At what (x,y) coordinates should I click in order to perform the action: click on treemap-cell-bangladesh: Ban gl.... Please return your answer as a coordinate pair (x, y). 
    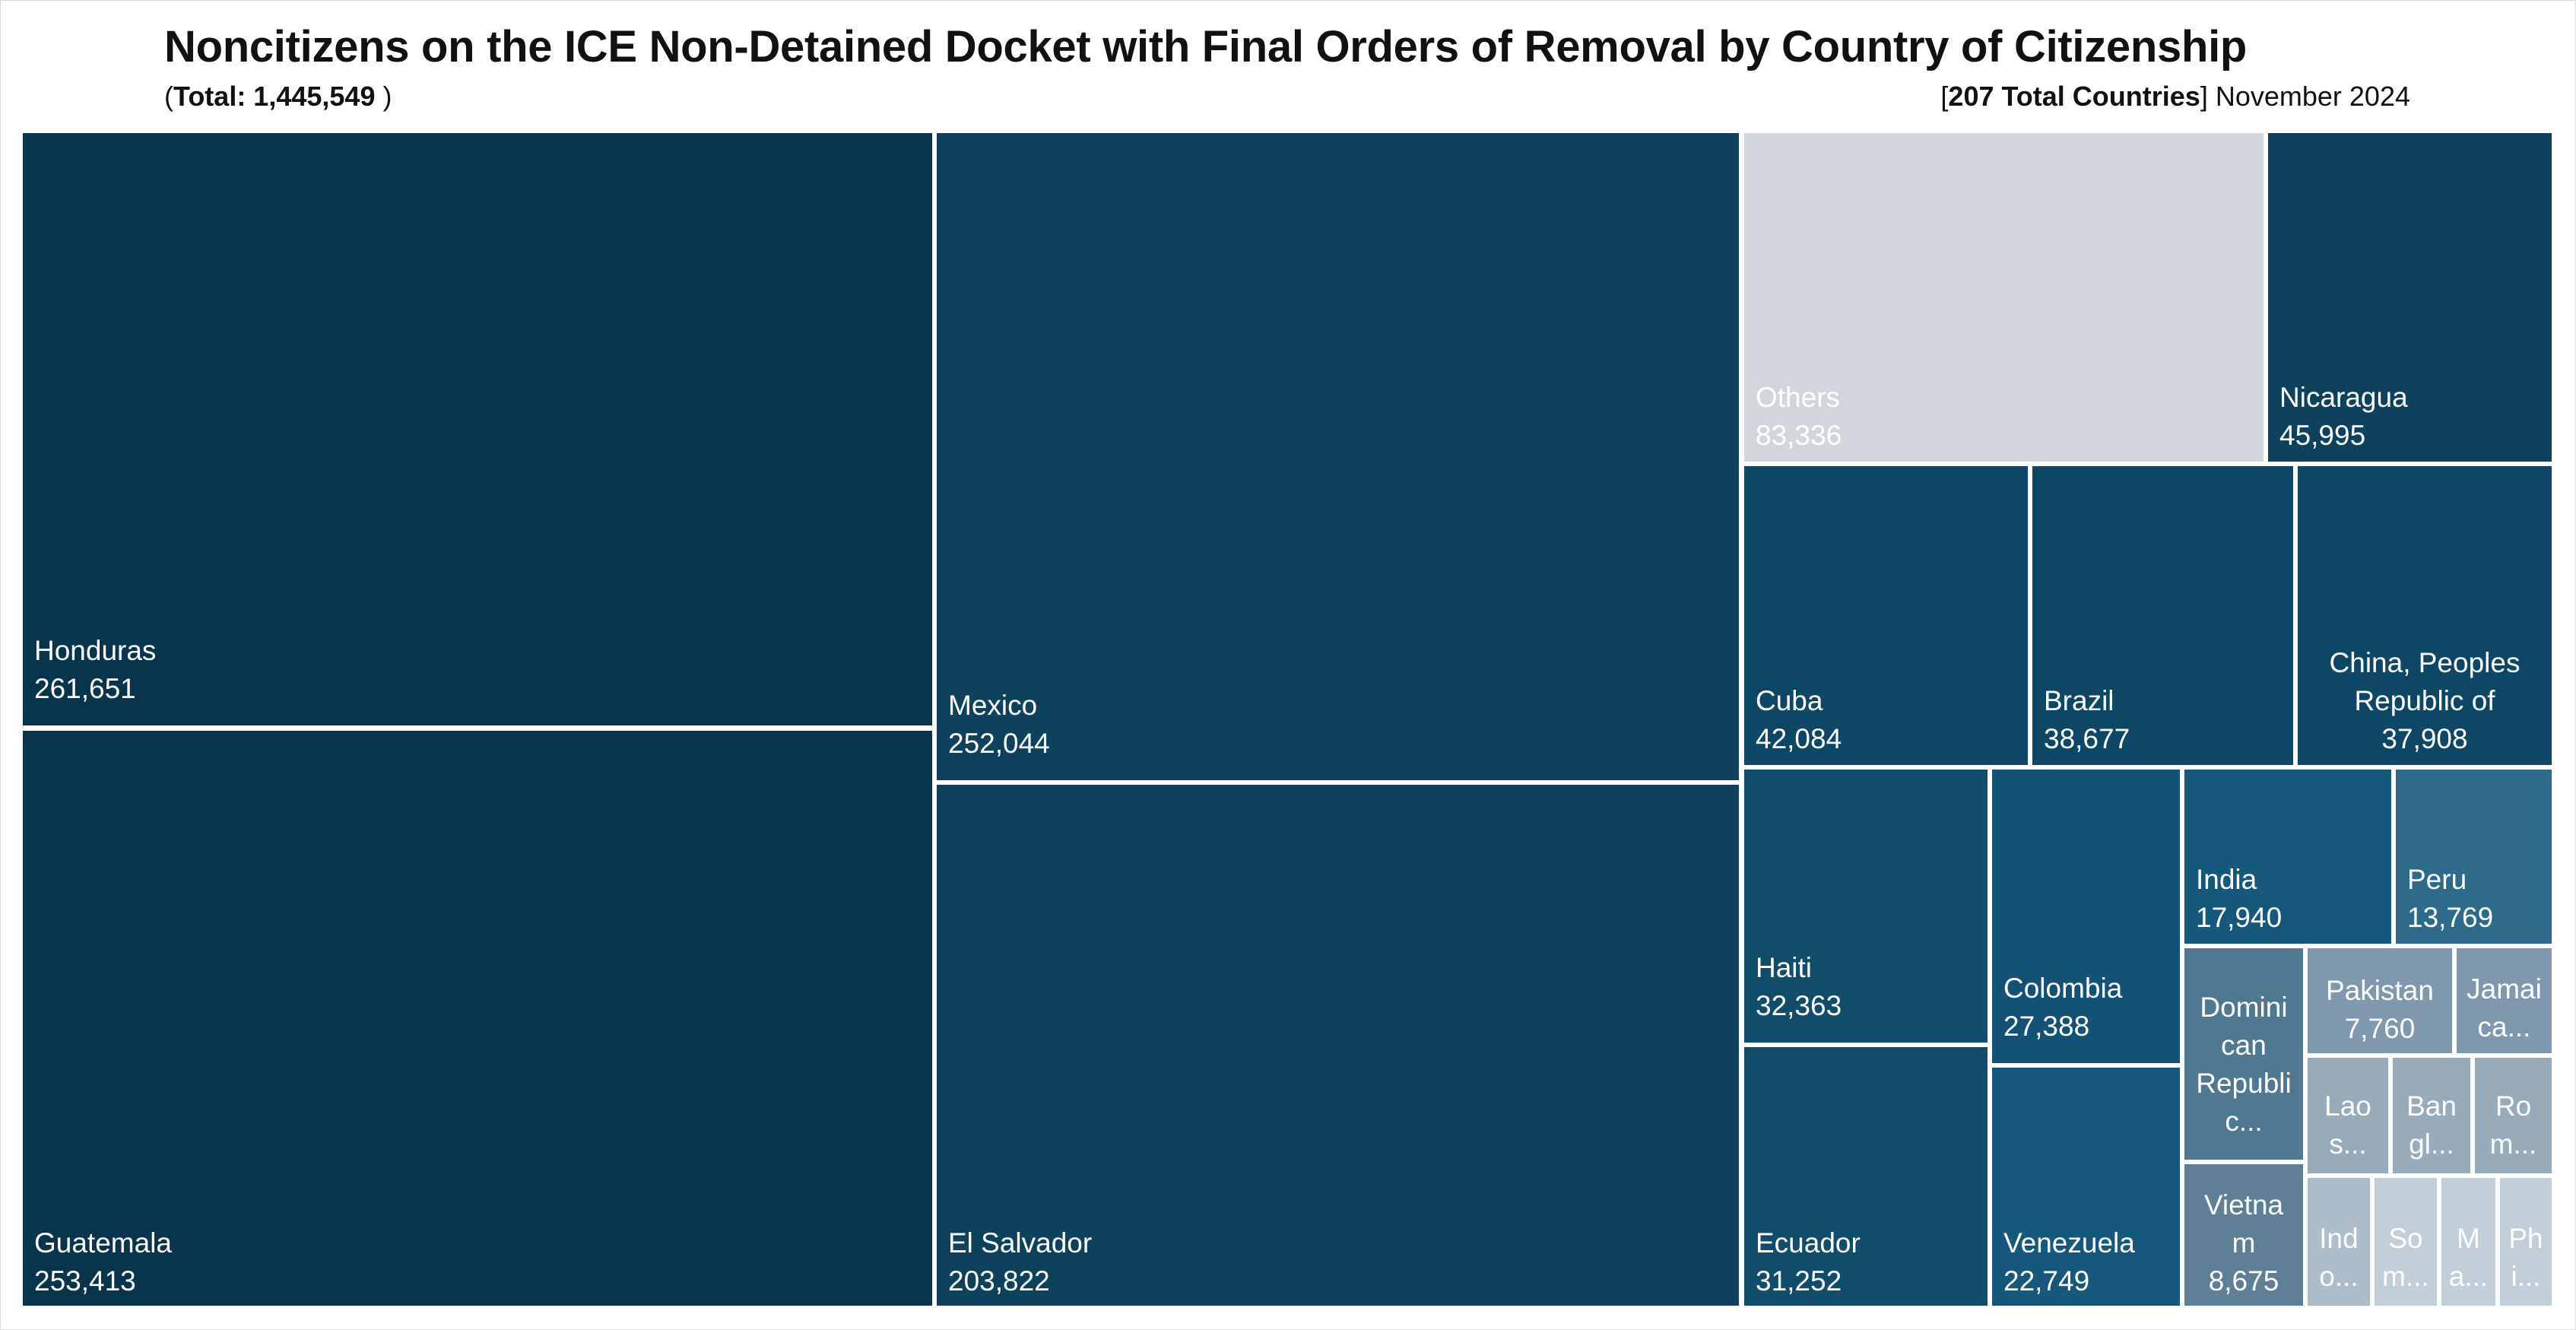
    Looking at the image, I should click on (2432, 1115).